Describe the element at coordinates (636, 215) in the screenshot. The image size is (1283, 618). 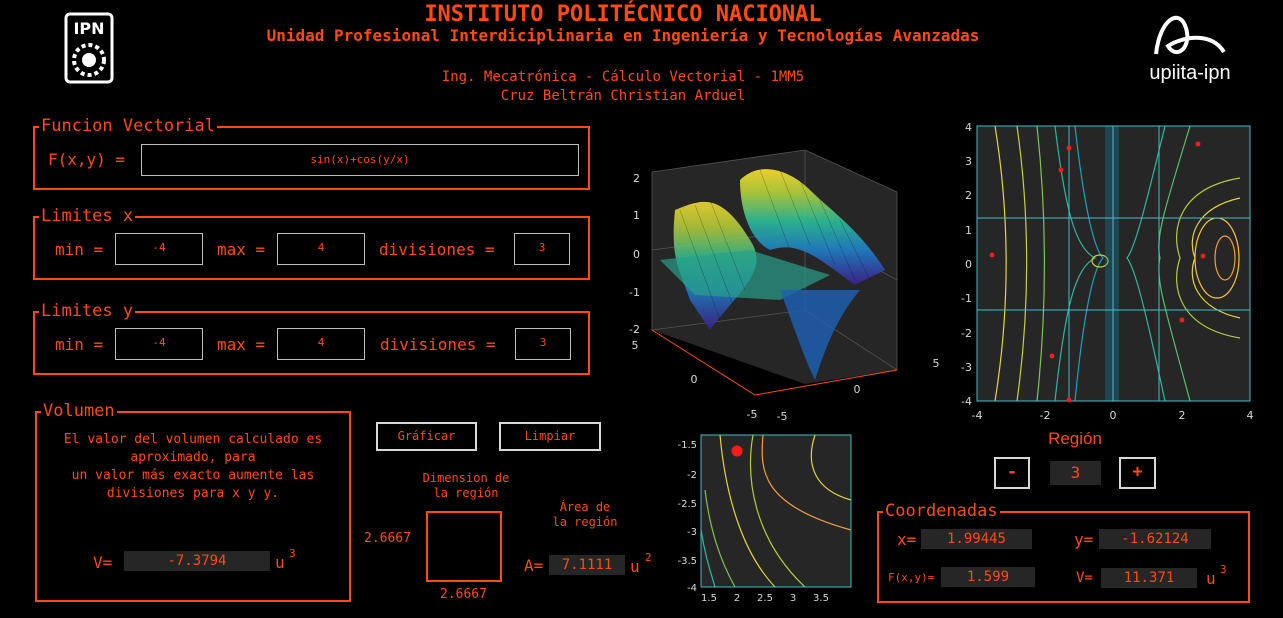
I see `surface-z-tick: 1` at that location.